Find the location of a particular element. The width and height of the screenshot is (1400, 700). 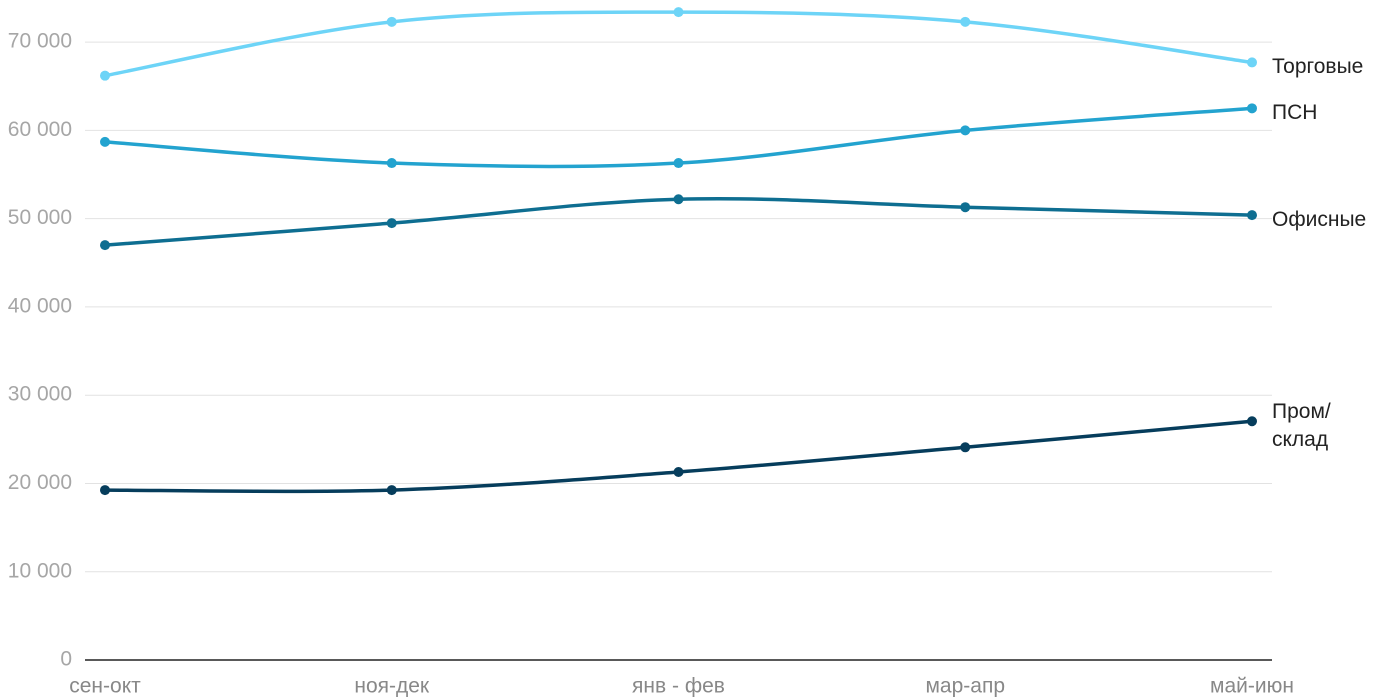

x-tick-label: янв - фев is located at coordinates (678, 686).